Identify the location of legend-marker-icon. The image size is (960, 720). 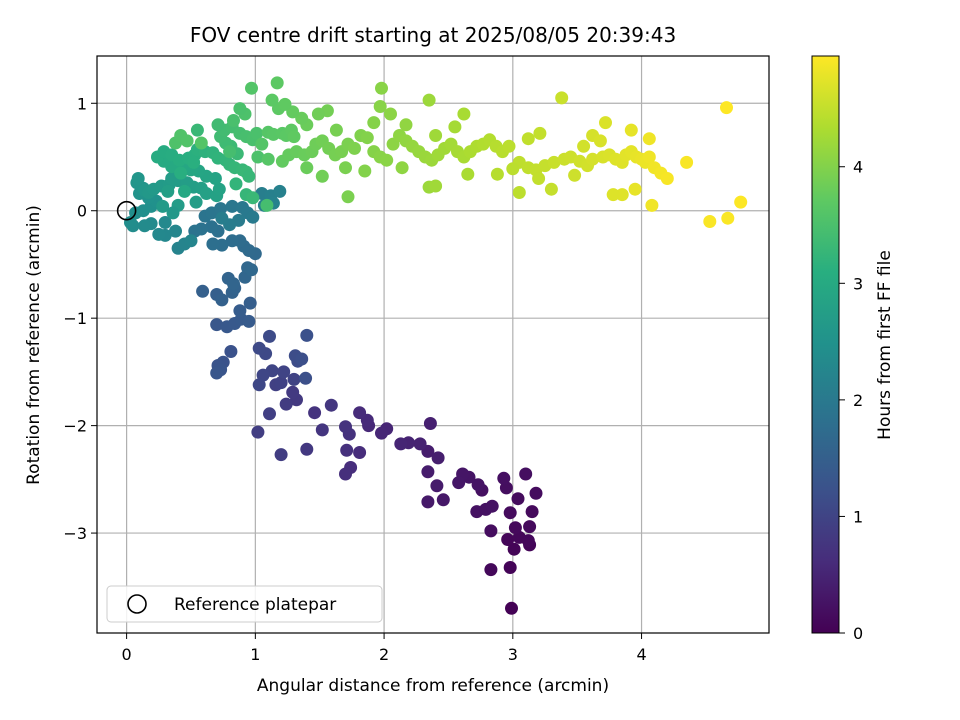
(137, 604).